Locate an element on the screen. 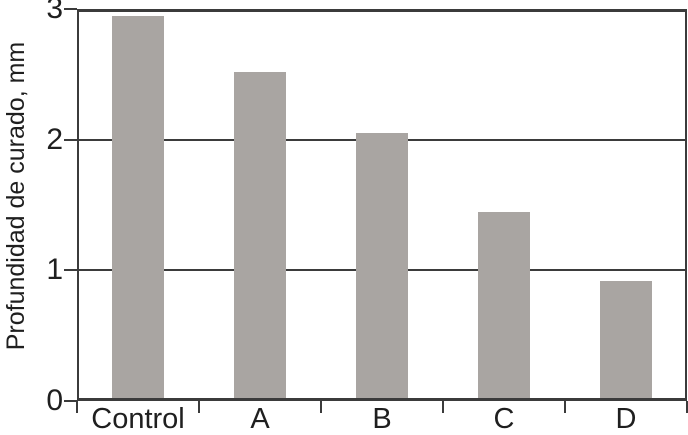 The height and width of the screenshot is (435, 688). x-label-b: B is located at coordinates (382, 419).